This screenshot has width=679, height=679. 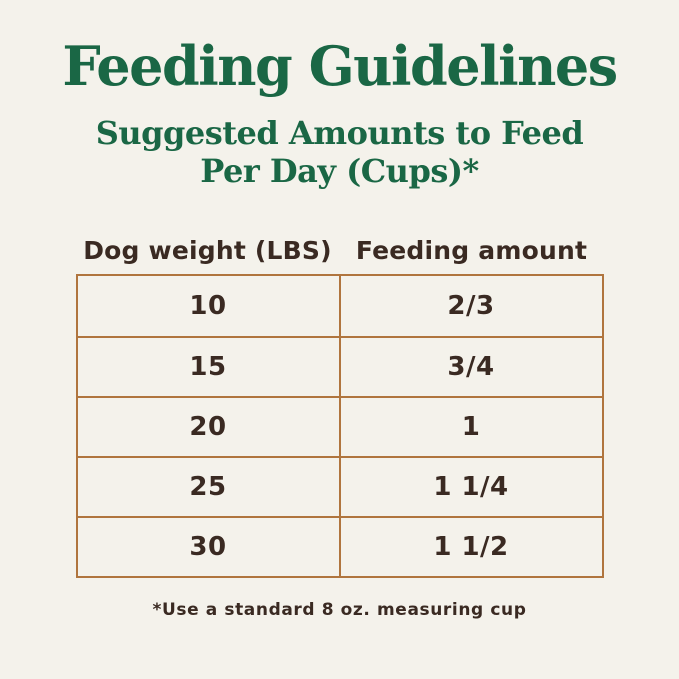 I want to click on table-row: 20 1, so click(x=339, y=425).